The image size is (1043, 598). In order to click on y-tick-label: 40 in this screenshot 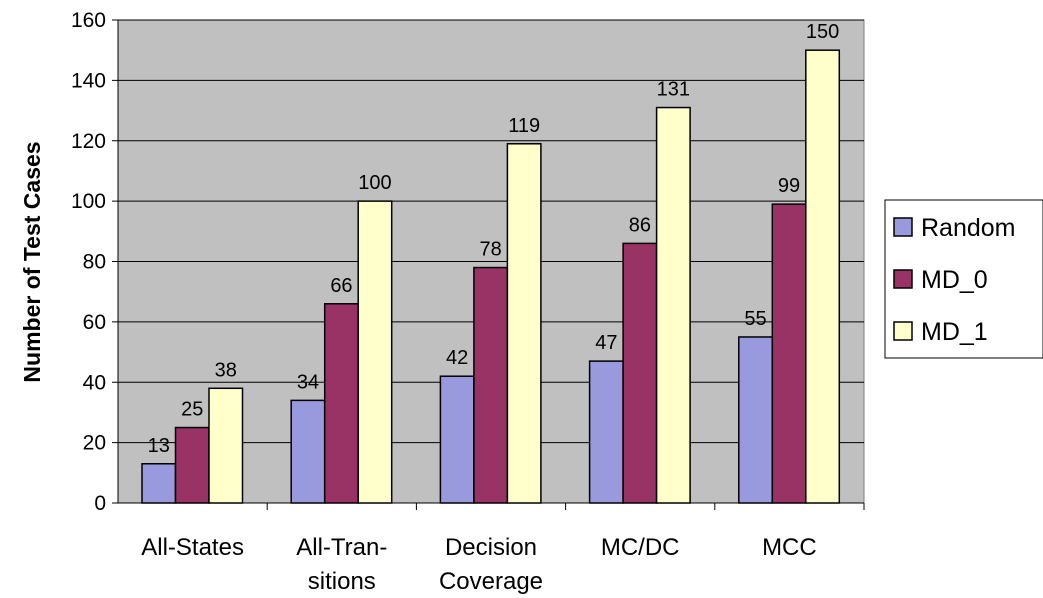, I will do `click(94, 382)`.